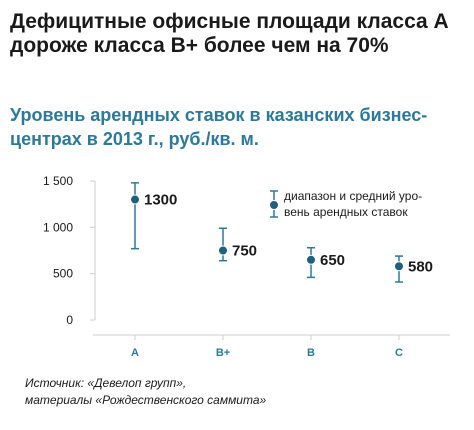 The height and width of the screenshot is (430, 474). Describe the element at coordinates (69, 320) in the screenshot. I see `y-tick-label: 0` at that location.